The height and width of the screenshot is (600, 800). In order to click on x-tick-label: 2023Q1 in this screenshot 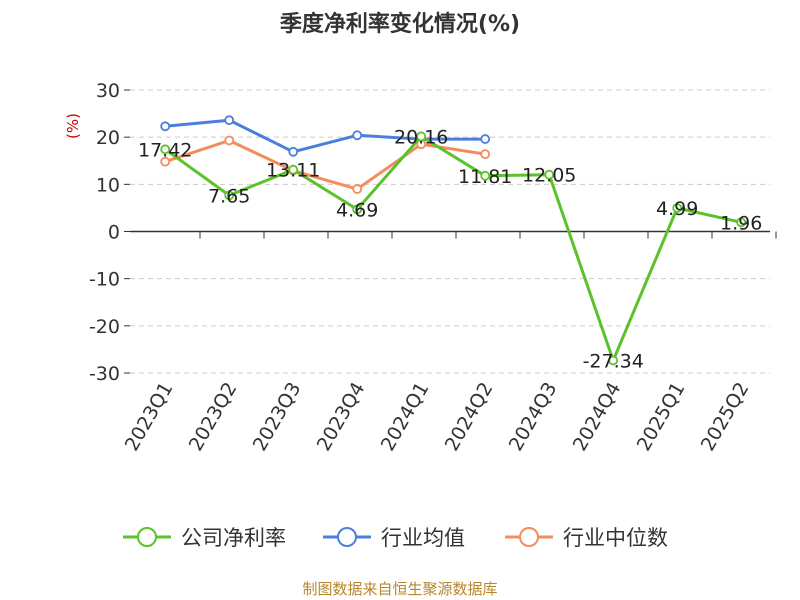, I will do `click(149, 417)`.